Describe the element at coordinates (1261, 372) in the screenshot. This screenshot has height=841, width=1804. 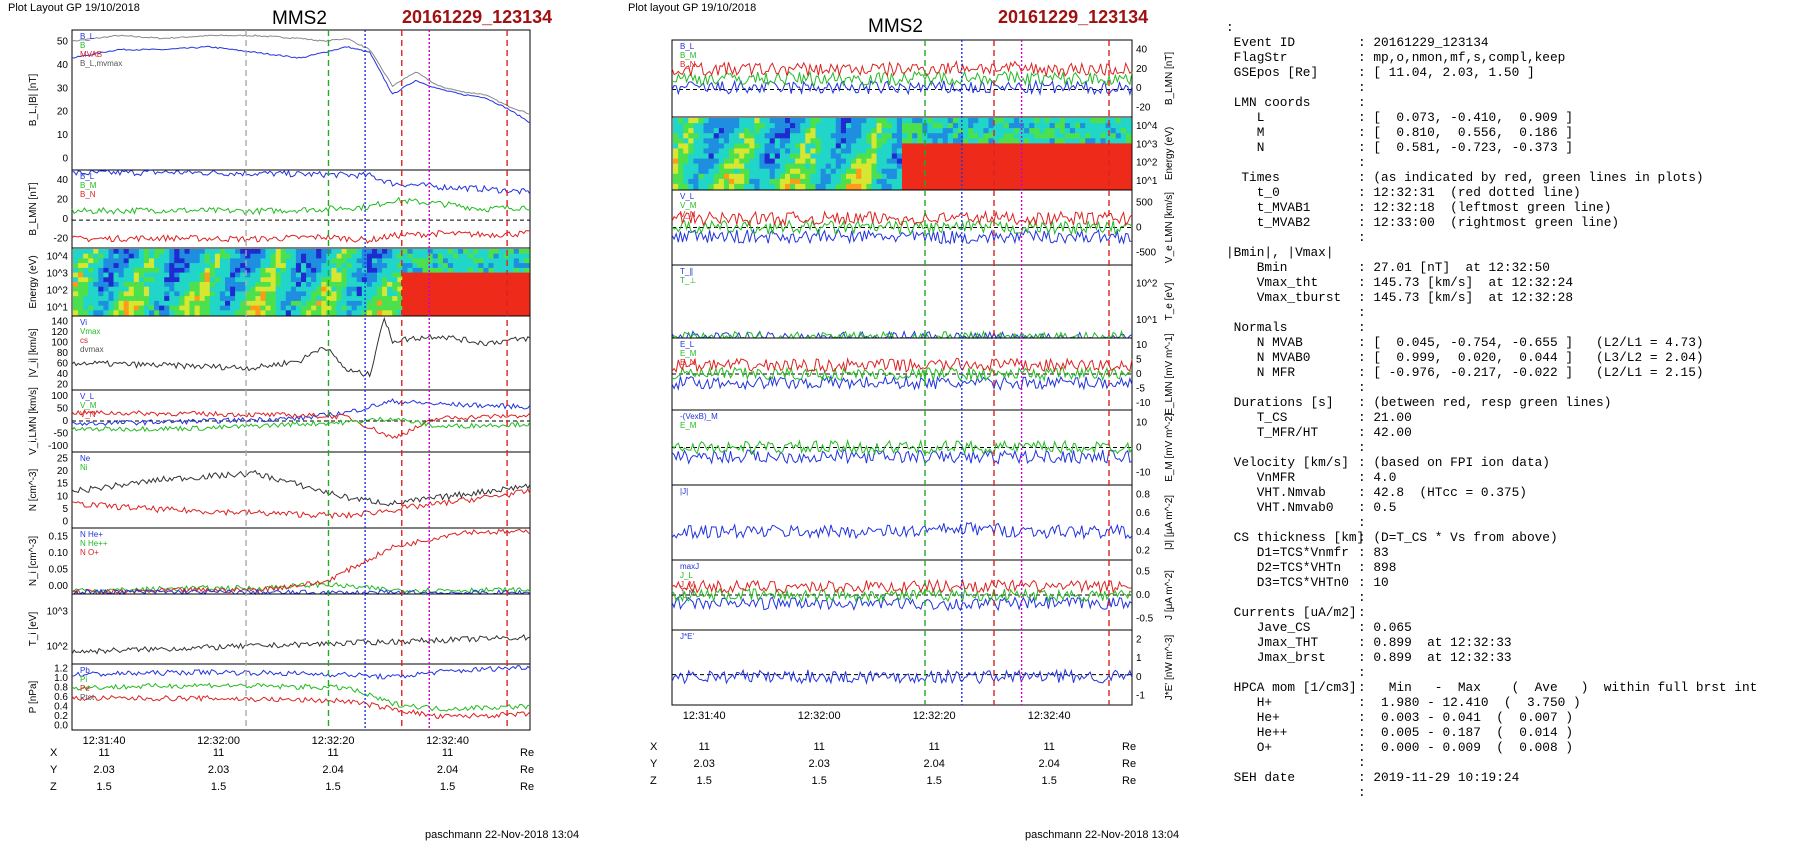
I see `summary-key: N MFR` at that location.